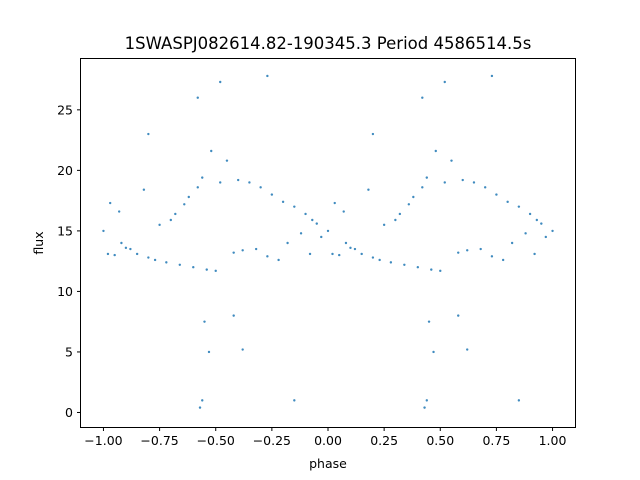 The height and width of the screenshot is (480, 640). What do you see at coordinates (496, 440) in the screenshot?
I see `x-tick-label: 0.75` at bounding box center [496, 440].